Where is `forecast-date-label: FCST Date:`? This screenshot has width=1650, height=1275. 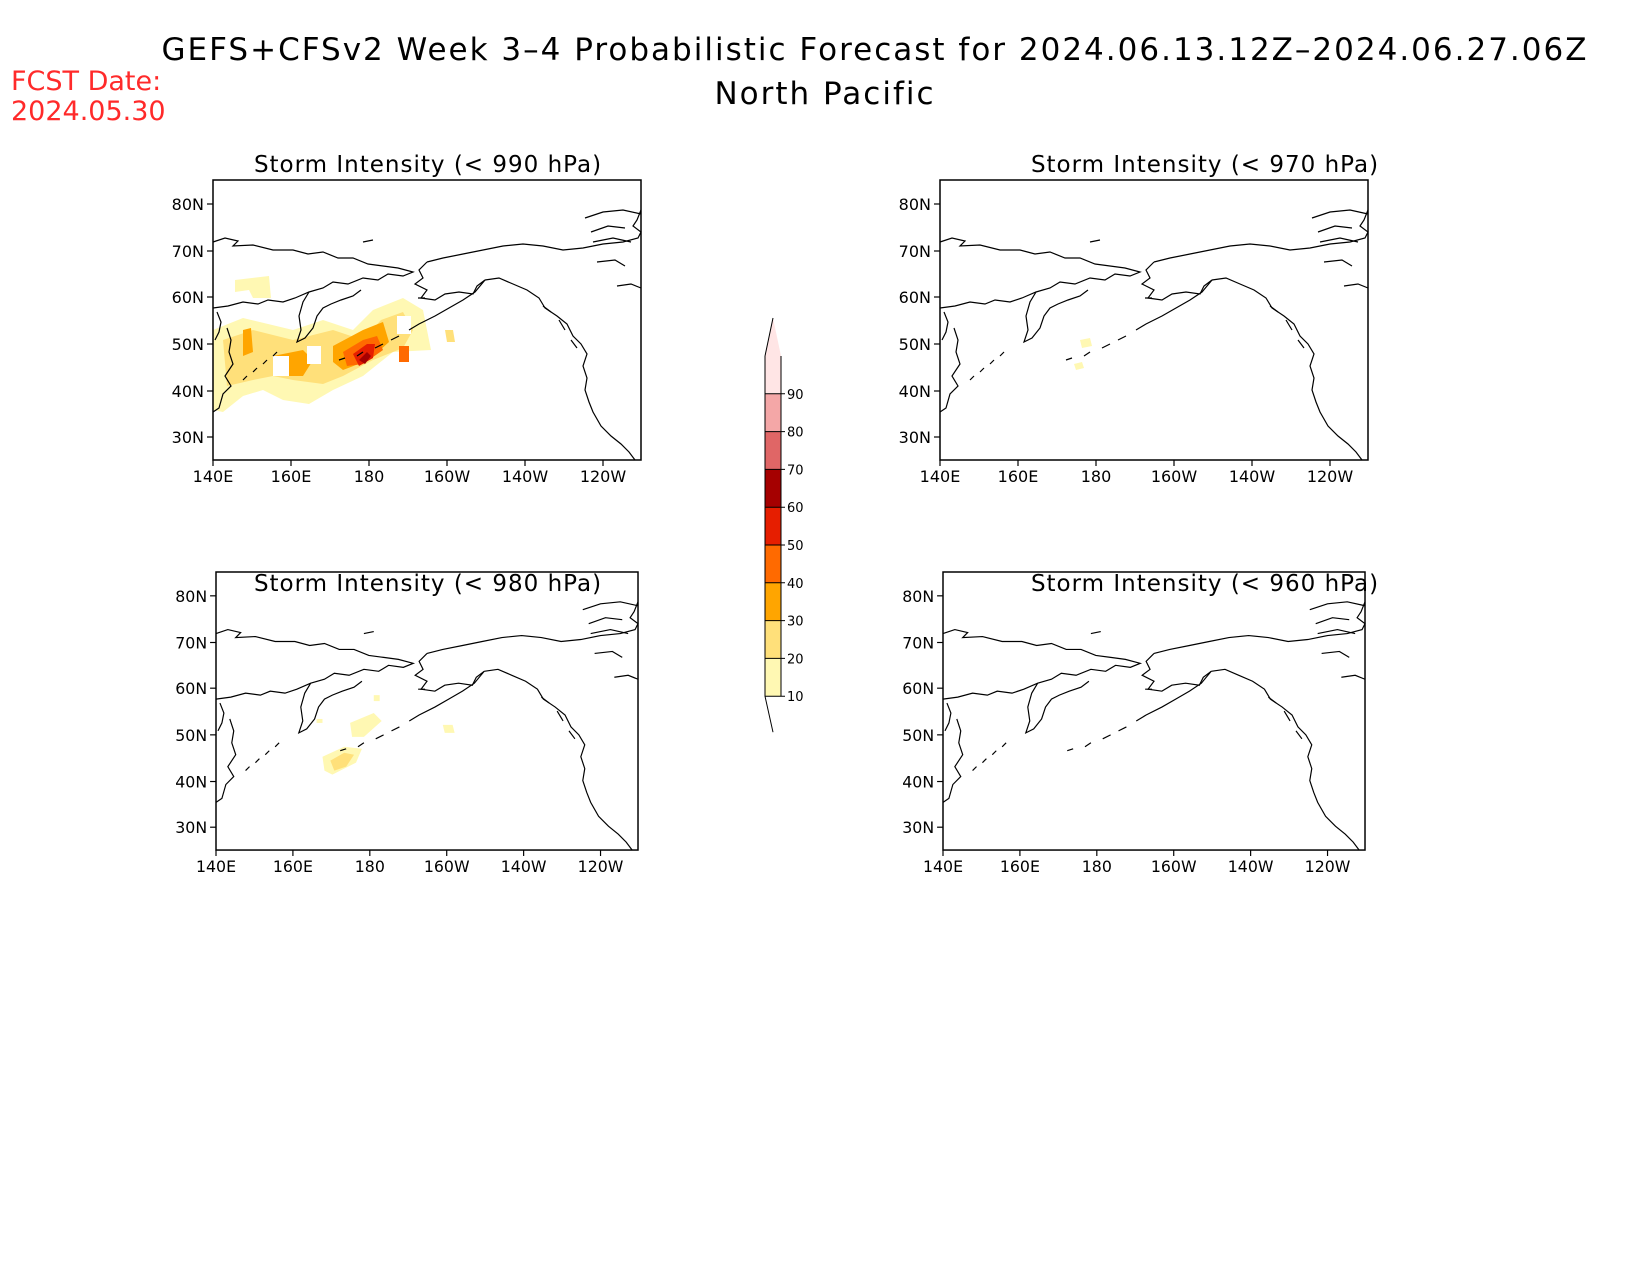 forecast-date-label: FCST Date: is located at coordinates (86, 81).